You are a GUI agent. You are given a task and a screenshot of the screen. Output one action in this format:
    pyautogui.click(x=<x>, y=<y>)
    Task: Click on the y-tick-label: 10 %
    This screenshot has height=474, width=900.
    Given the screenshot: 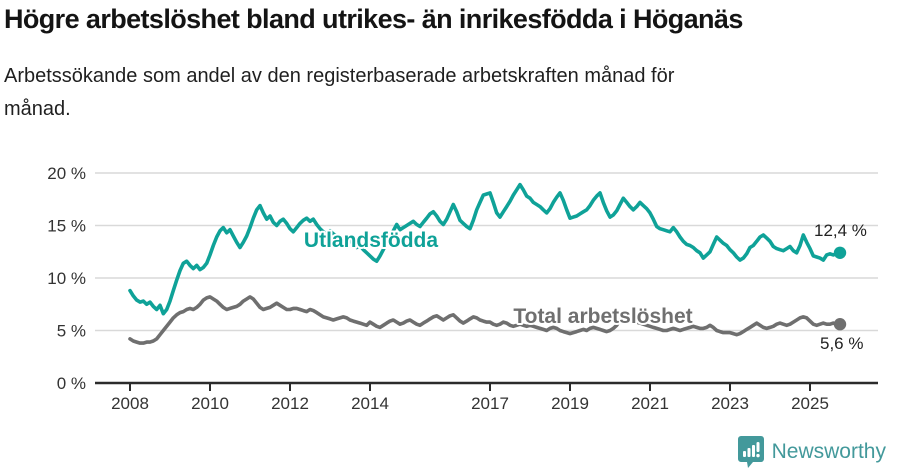 What is the action you would take?
    pyautogui.click(x=66, y=278)
    